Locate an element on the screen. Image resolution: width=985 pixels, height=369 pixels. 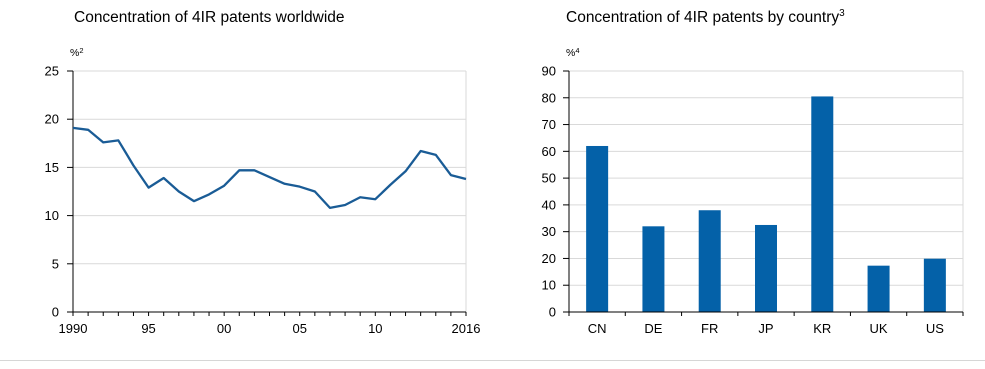
x-tick-label: US is located at coordinates (935, 328).